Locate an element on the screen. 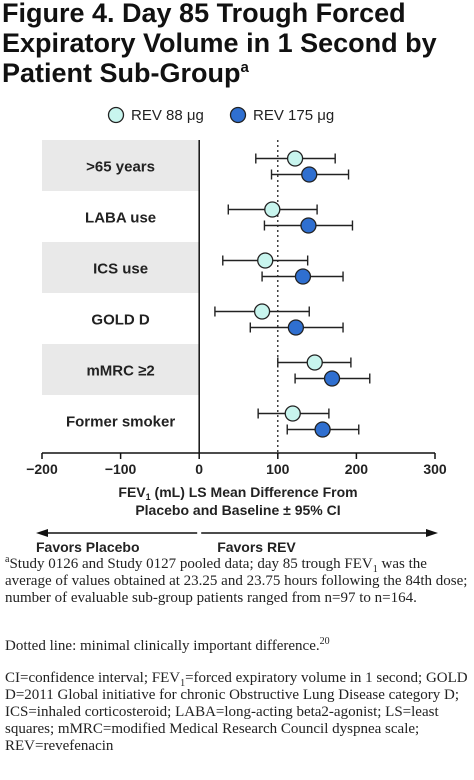  x-tick-label: 0 is located at coordinates (199, 469).